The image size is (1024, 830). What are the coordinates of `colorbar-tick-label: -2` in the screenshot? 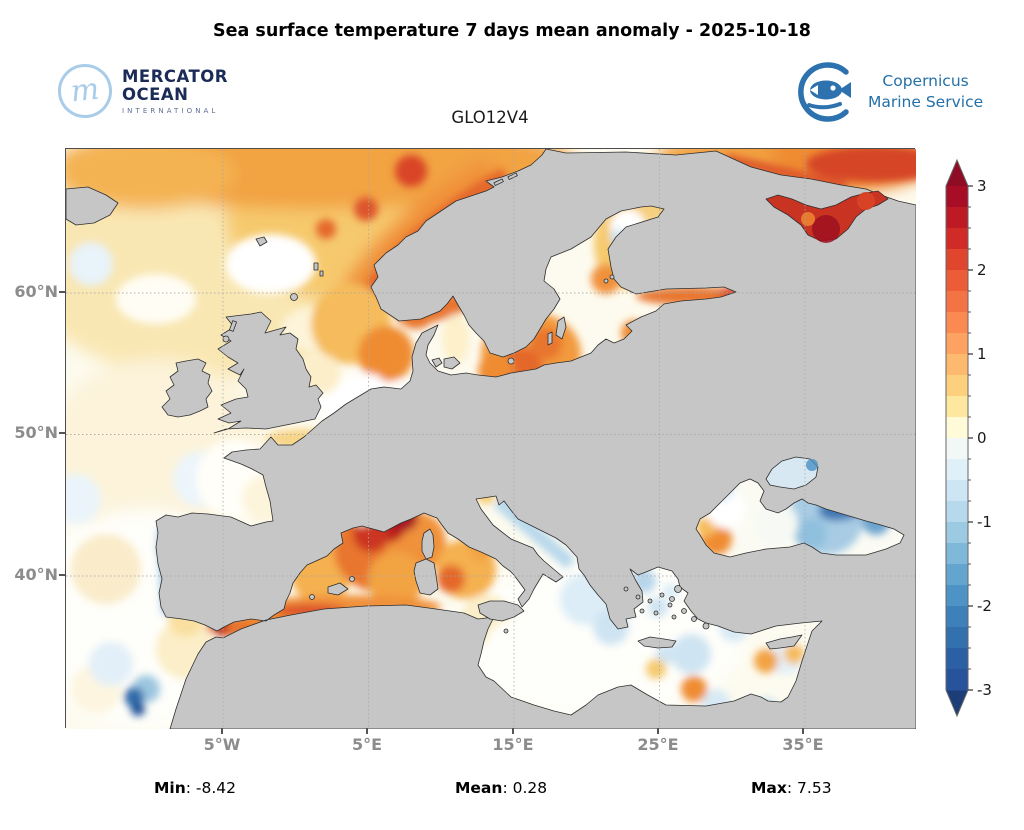 It's located at (984, 606).